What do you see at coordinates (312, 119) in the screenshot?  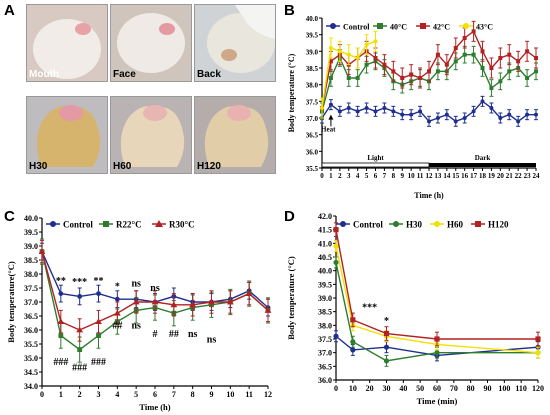 I see `y-tick-label: 37.0` at bounding box center [312, 119].